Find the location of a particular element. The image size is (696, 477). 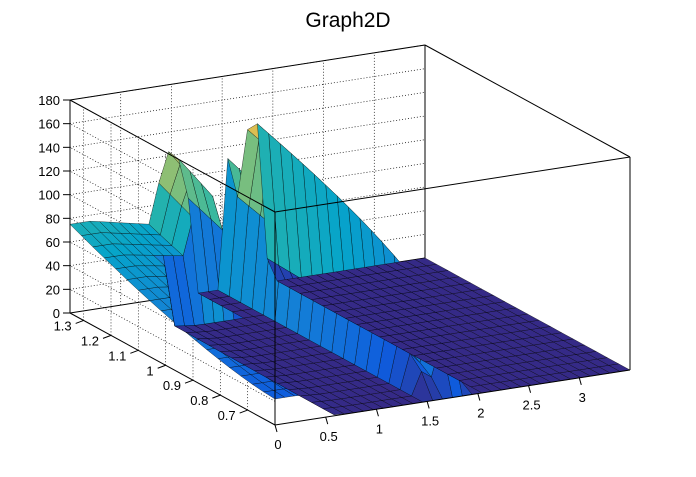

z-tick-label: 60 is located at coordinates (53, 242).